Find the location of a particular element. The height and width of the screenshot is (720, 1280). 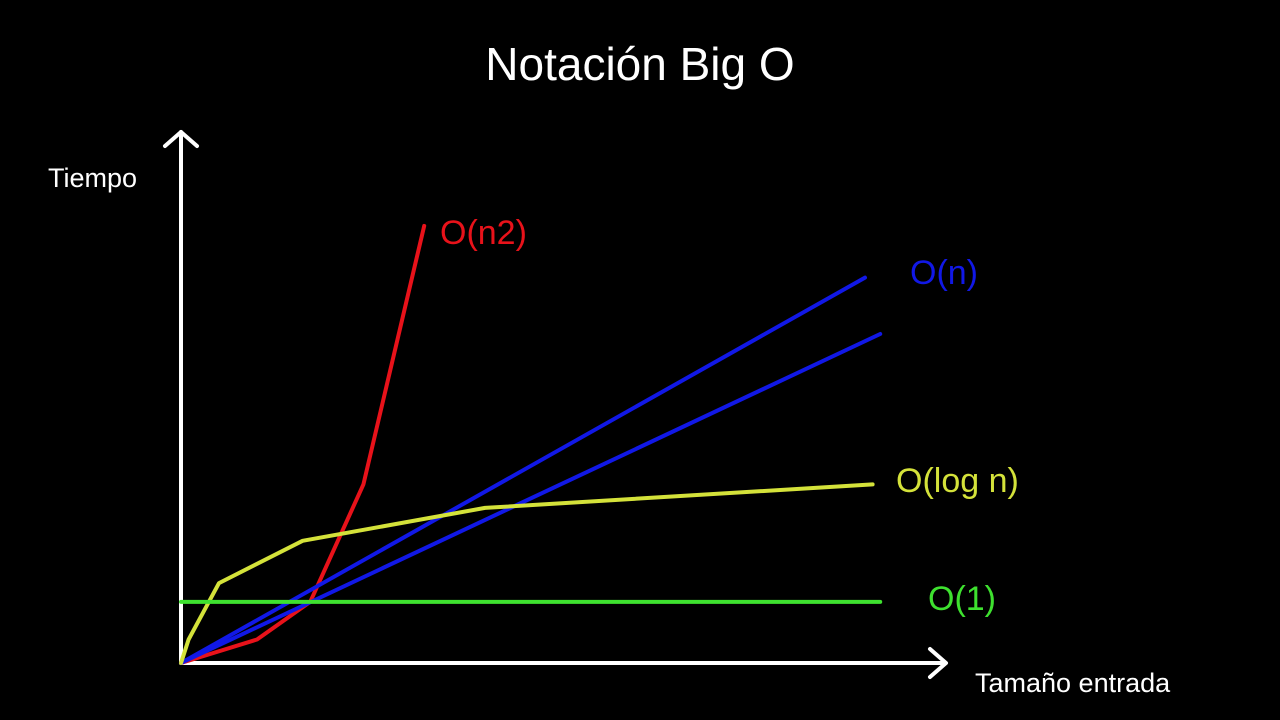

x-axis-arrow-icon is located at coordinates (938, 663).